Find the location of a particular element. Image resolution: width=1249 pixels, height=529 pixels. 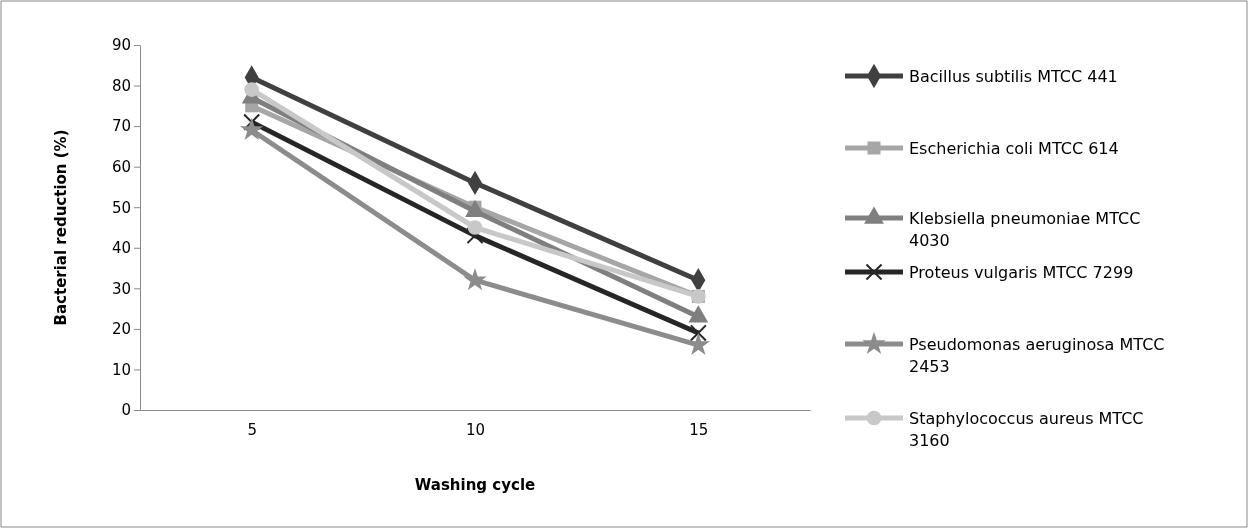

legend-label: Pseudomonas aeruginosa MTCC 2453 is located at coordinates (1037, 355).